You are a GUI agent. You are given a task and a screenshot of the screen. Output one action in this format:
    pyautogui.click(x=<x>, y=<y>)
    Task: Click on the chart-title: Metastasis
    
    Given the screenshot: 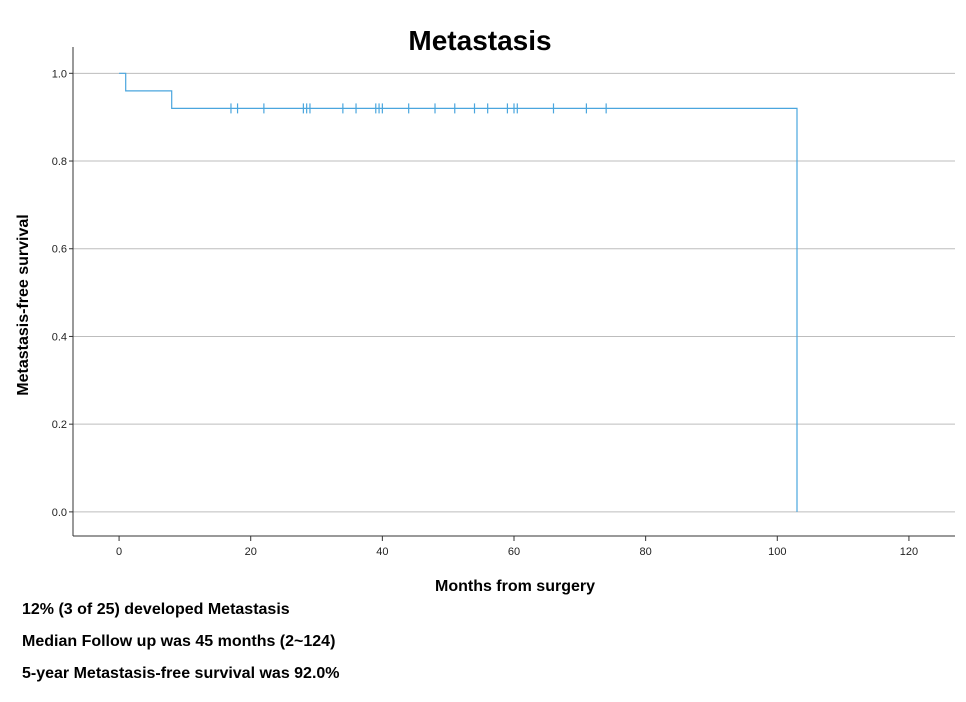 What is the action you would take?
    pyautogui.click(x=479, y=40)
    